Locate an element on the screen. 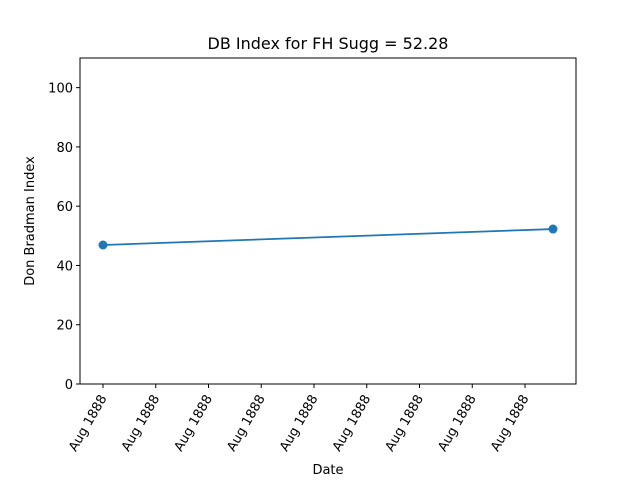  y-tick-label: 40 is located at coordinates (64, 266).